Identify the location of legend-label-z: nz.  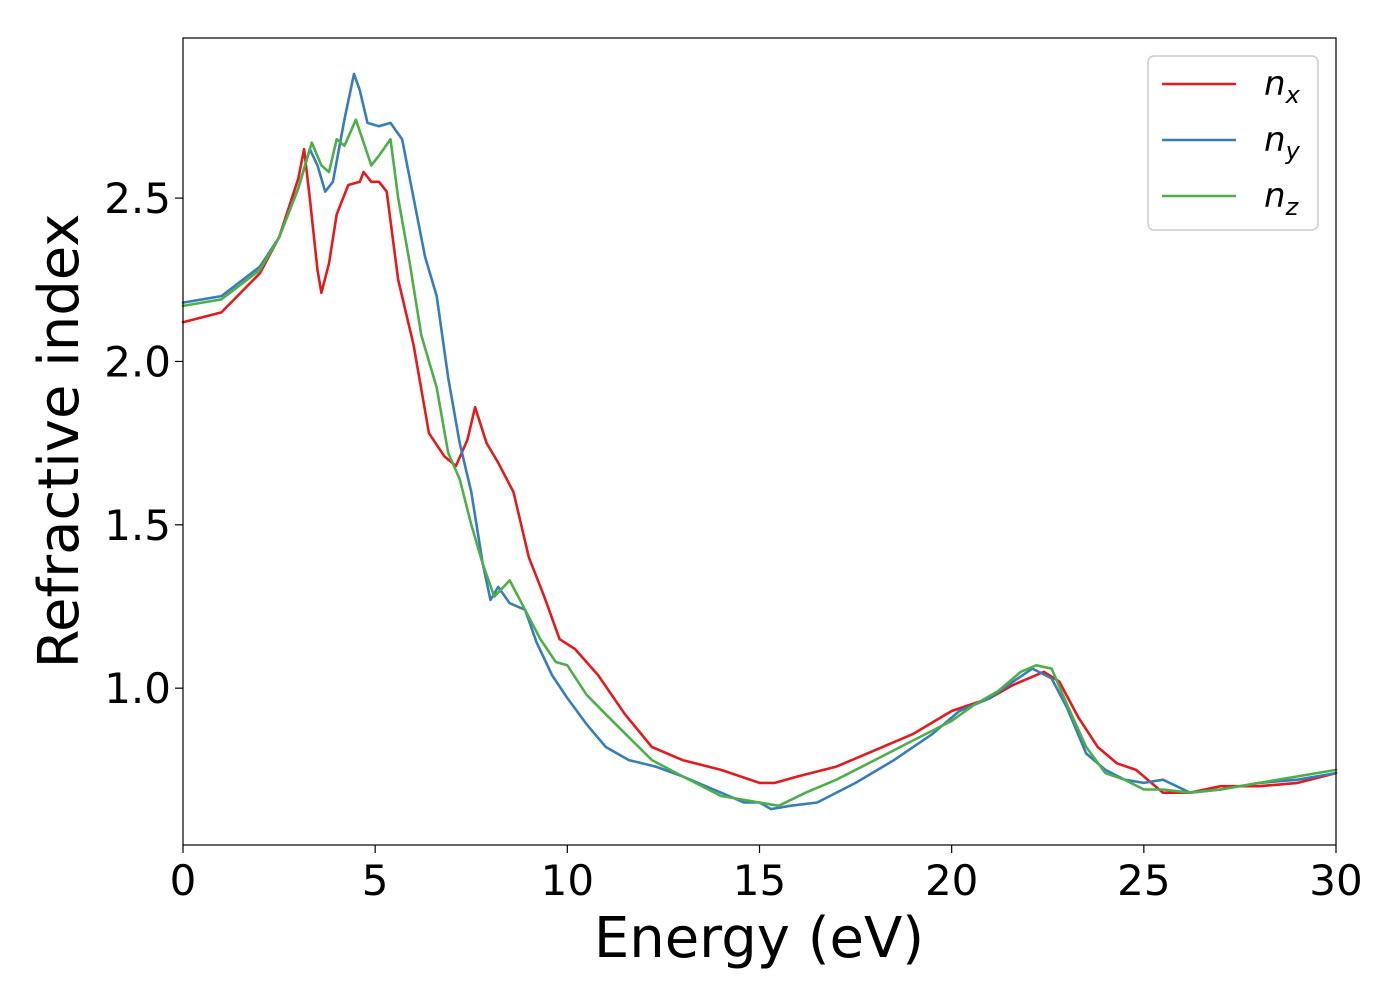
(1282, 198).